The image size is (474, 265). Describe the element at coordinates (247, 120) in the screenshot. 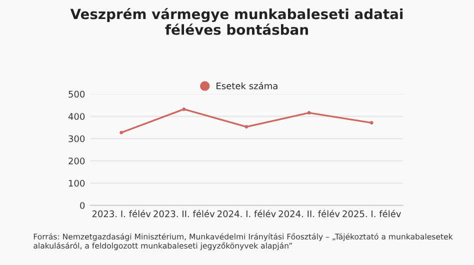

I see `line-series` at that location.